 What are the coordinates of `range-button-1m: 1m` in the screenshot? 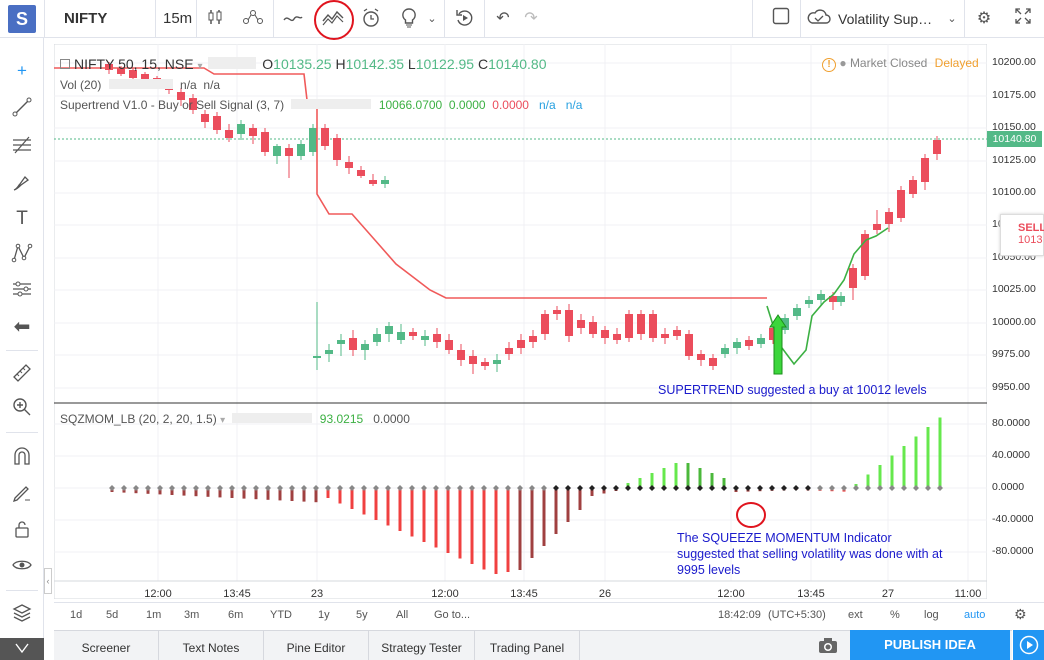 It's located at (154, 615).